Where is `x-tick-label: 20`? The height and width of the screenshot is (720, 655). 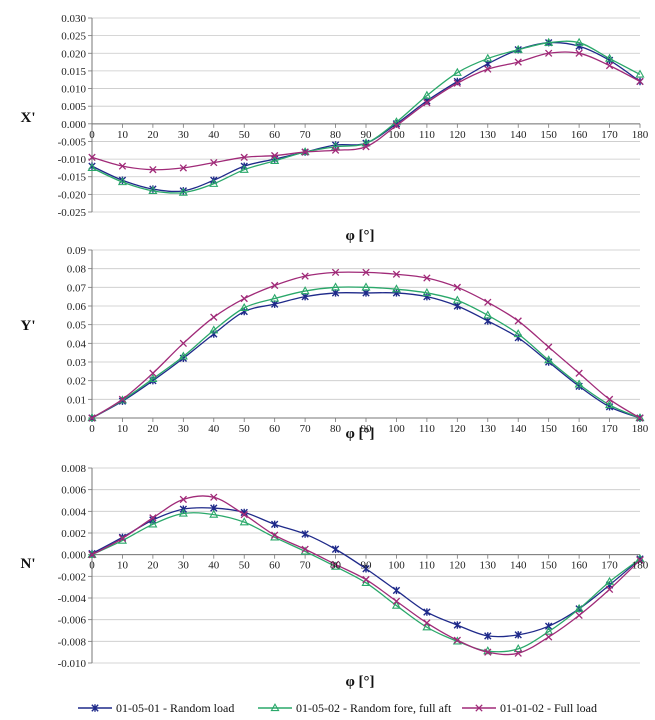 x-tick-label: 20 is located at coordinates (153, 566).